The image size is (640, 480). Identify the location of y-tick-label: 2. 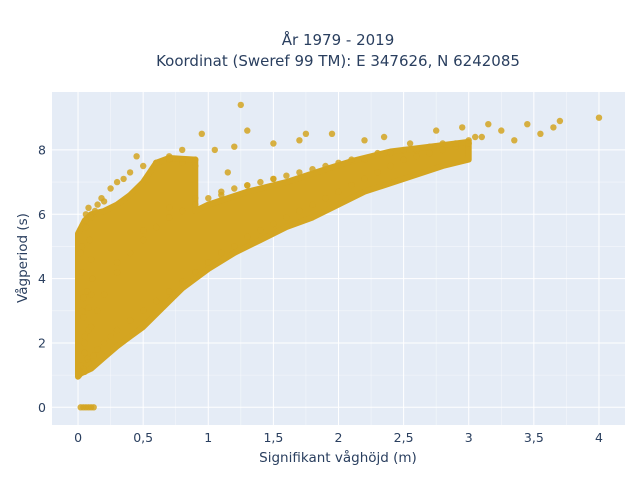
(42, 342).